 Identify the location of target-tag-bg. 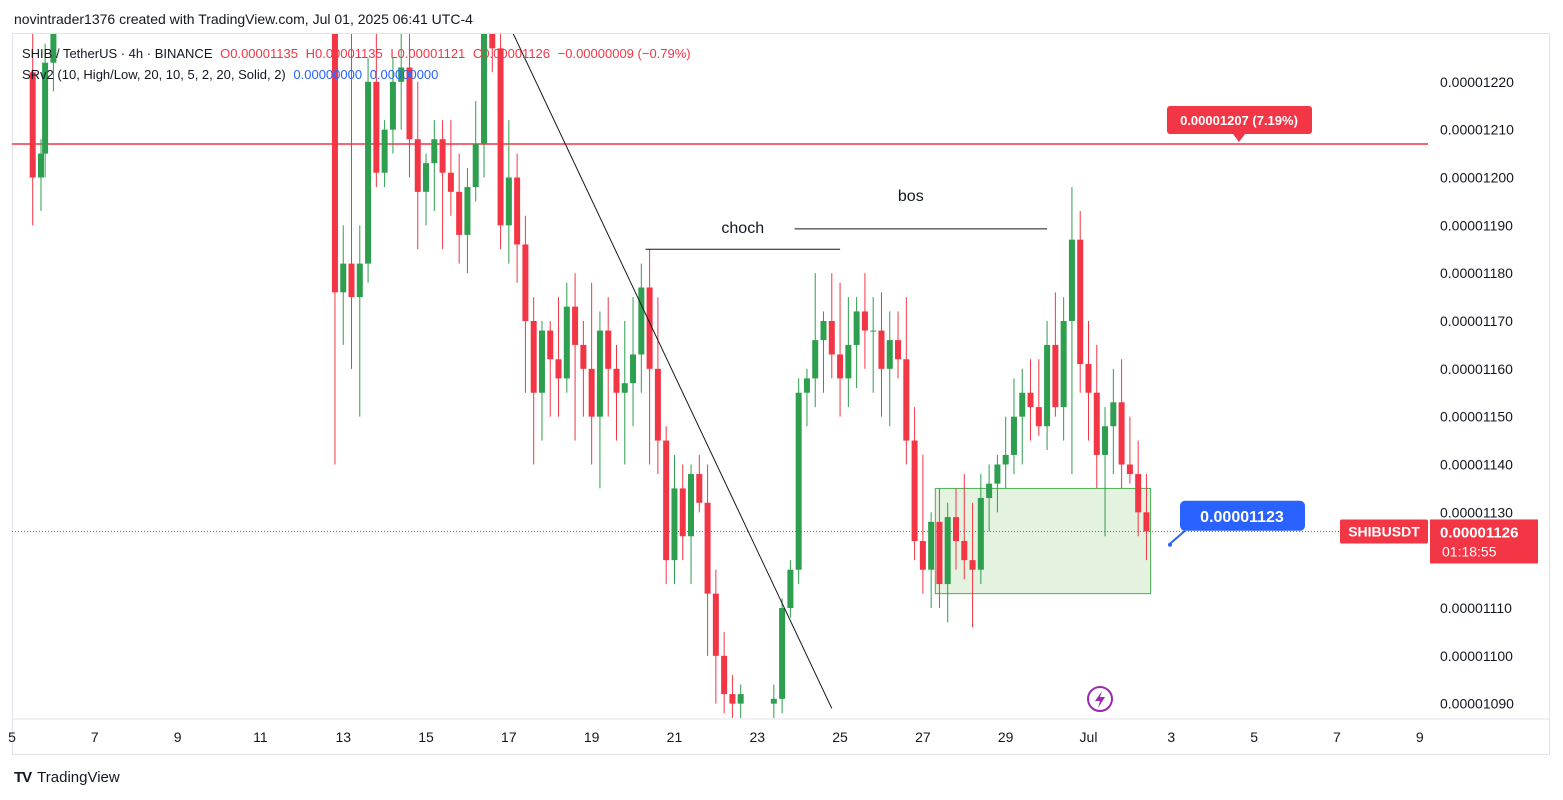
(1239, 120).